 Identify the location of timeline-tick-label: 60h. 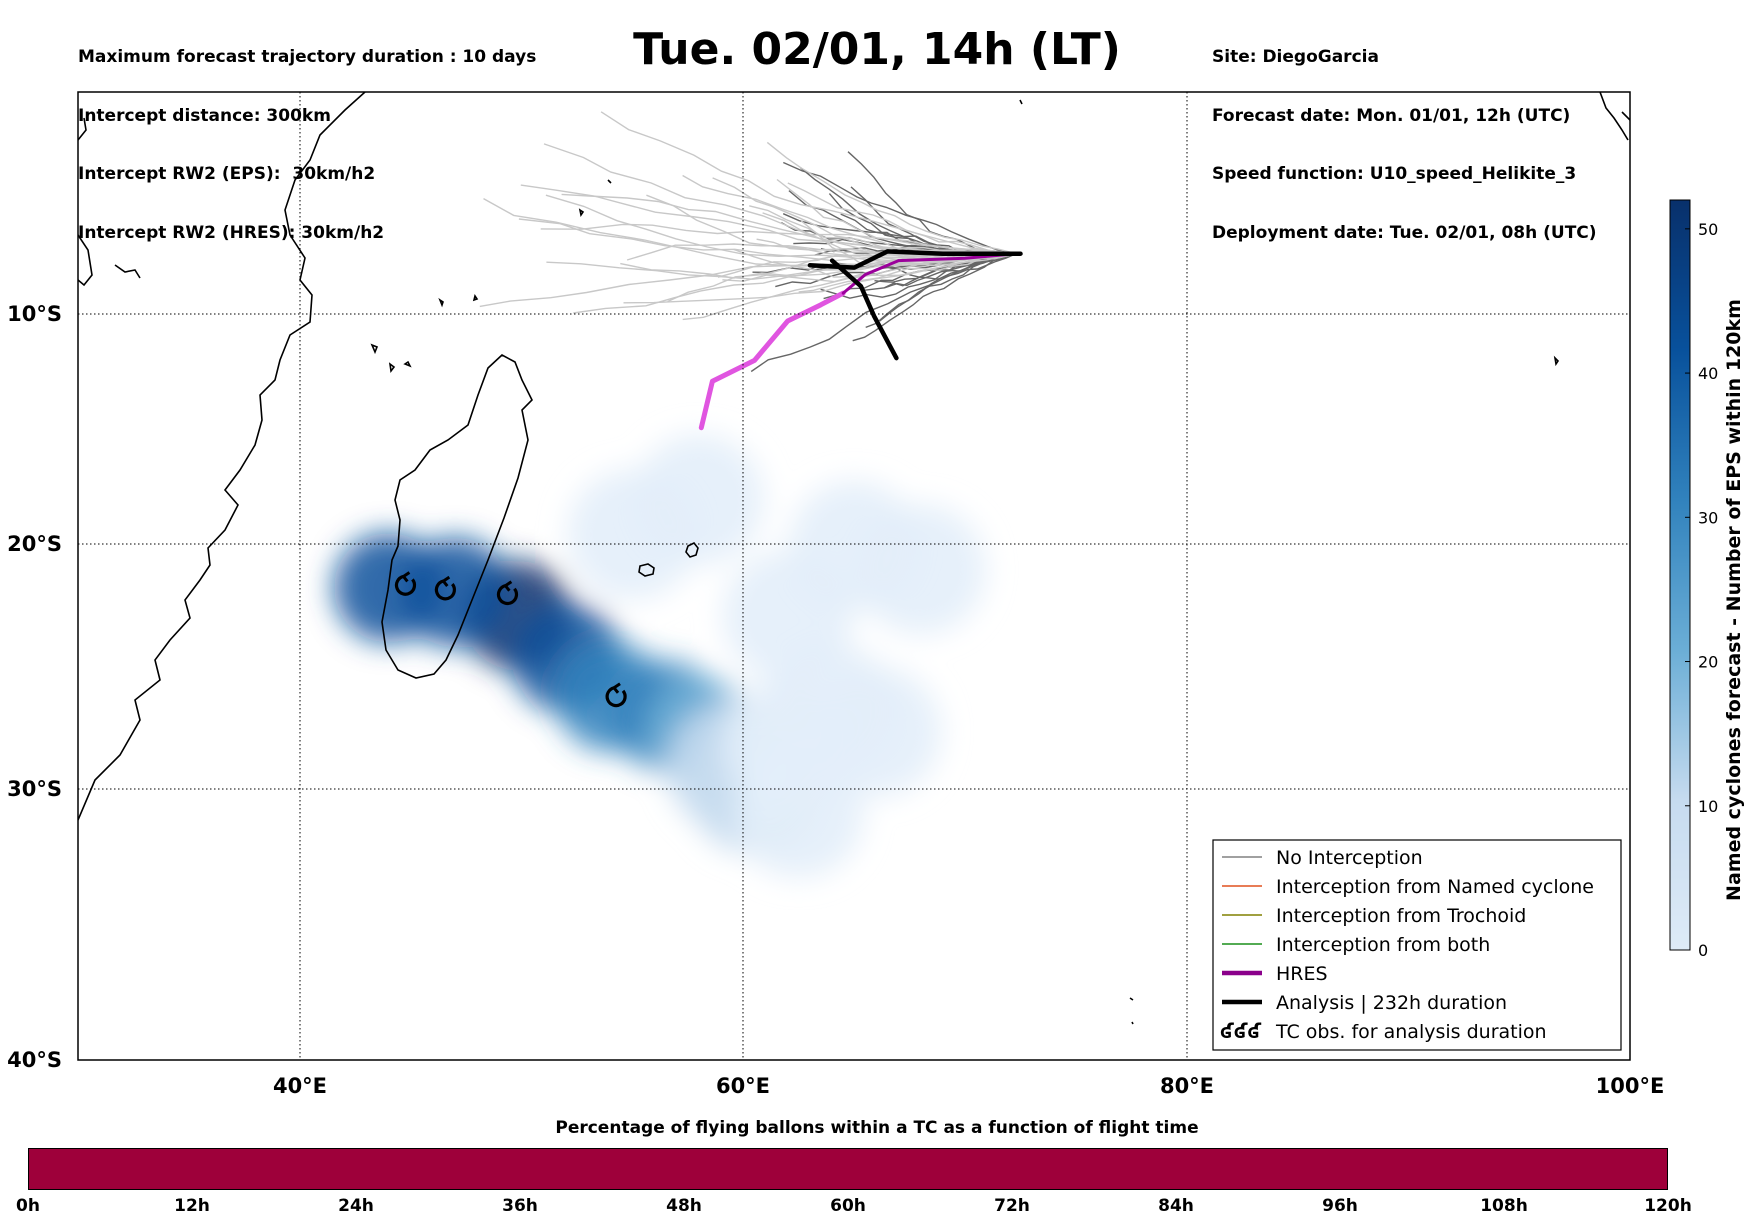
(848, 1206).